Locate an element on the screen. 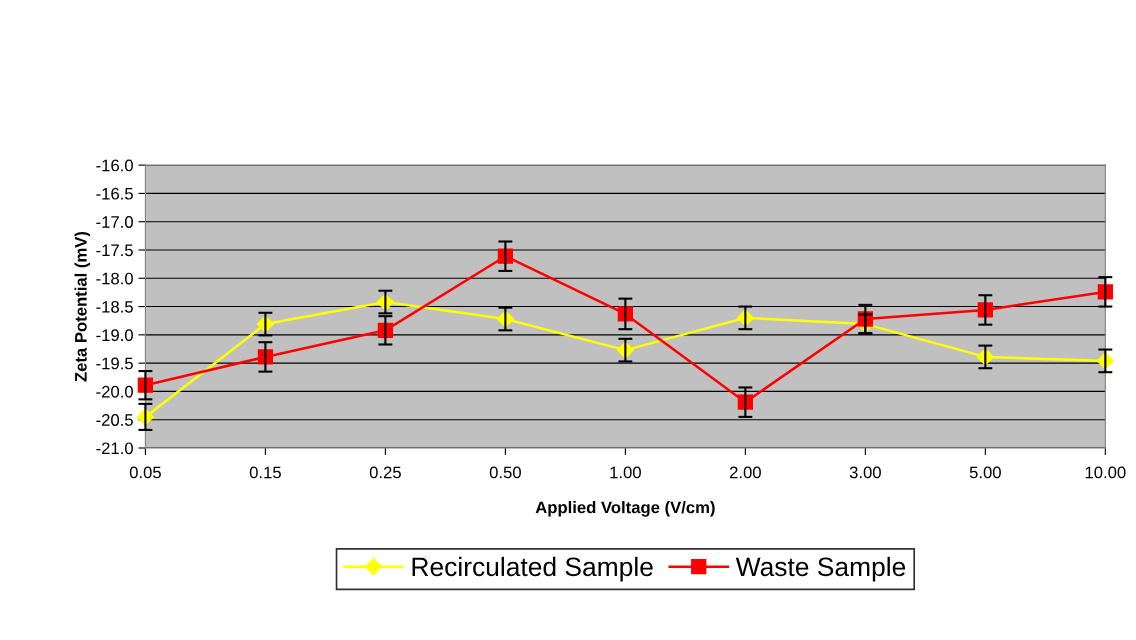 This screenshot has height=640, width=1136. x-tick-label: 0.15 is located at coordinates (265, 472).